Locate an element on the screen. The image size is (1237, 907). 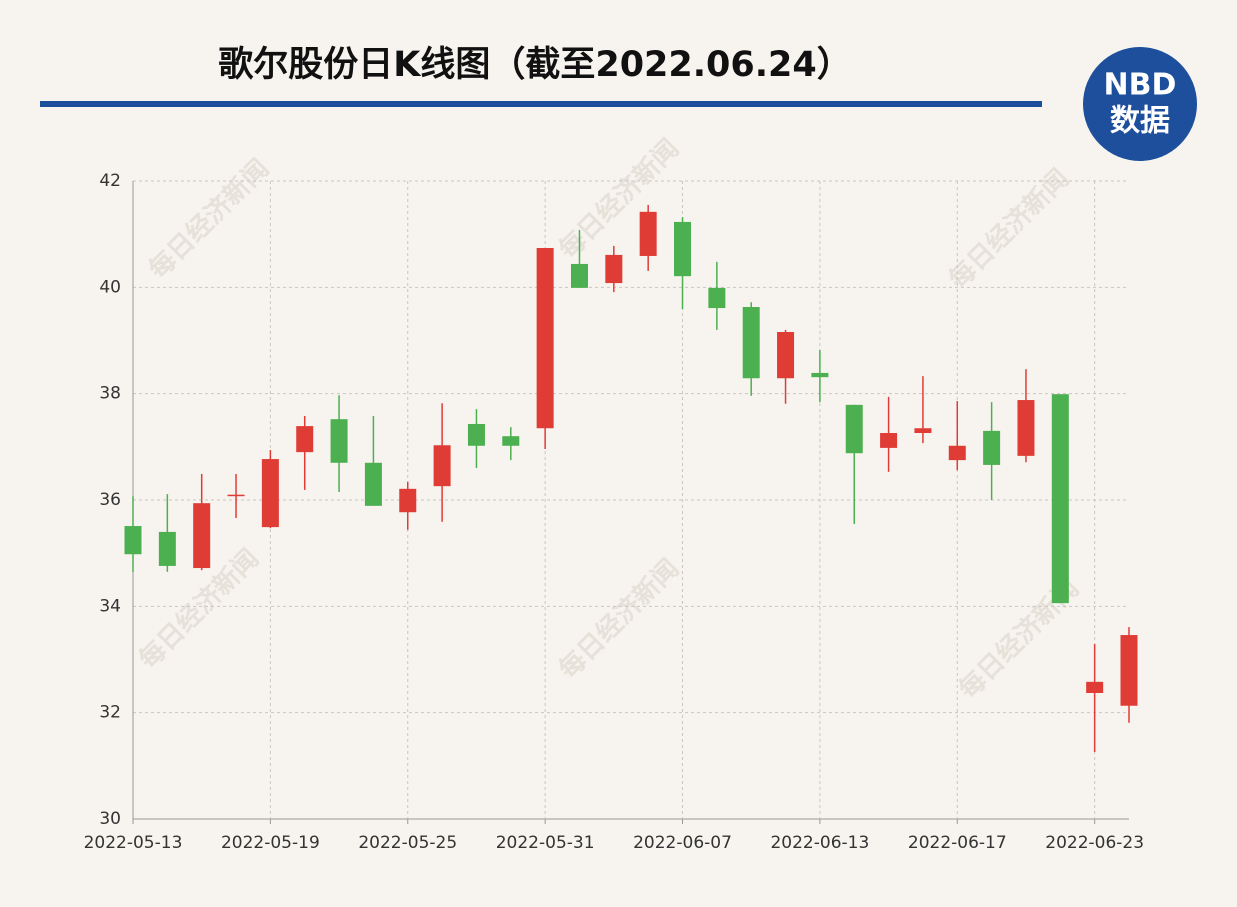
y-tick-label: 40 is located at coordinates (110, 287).